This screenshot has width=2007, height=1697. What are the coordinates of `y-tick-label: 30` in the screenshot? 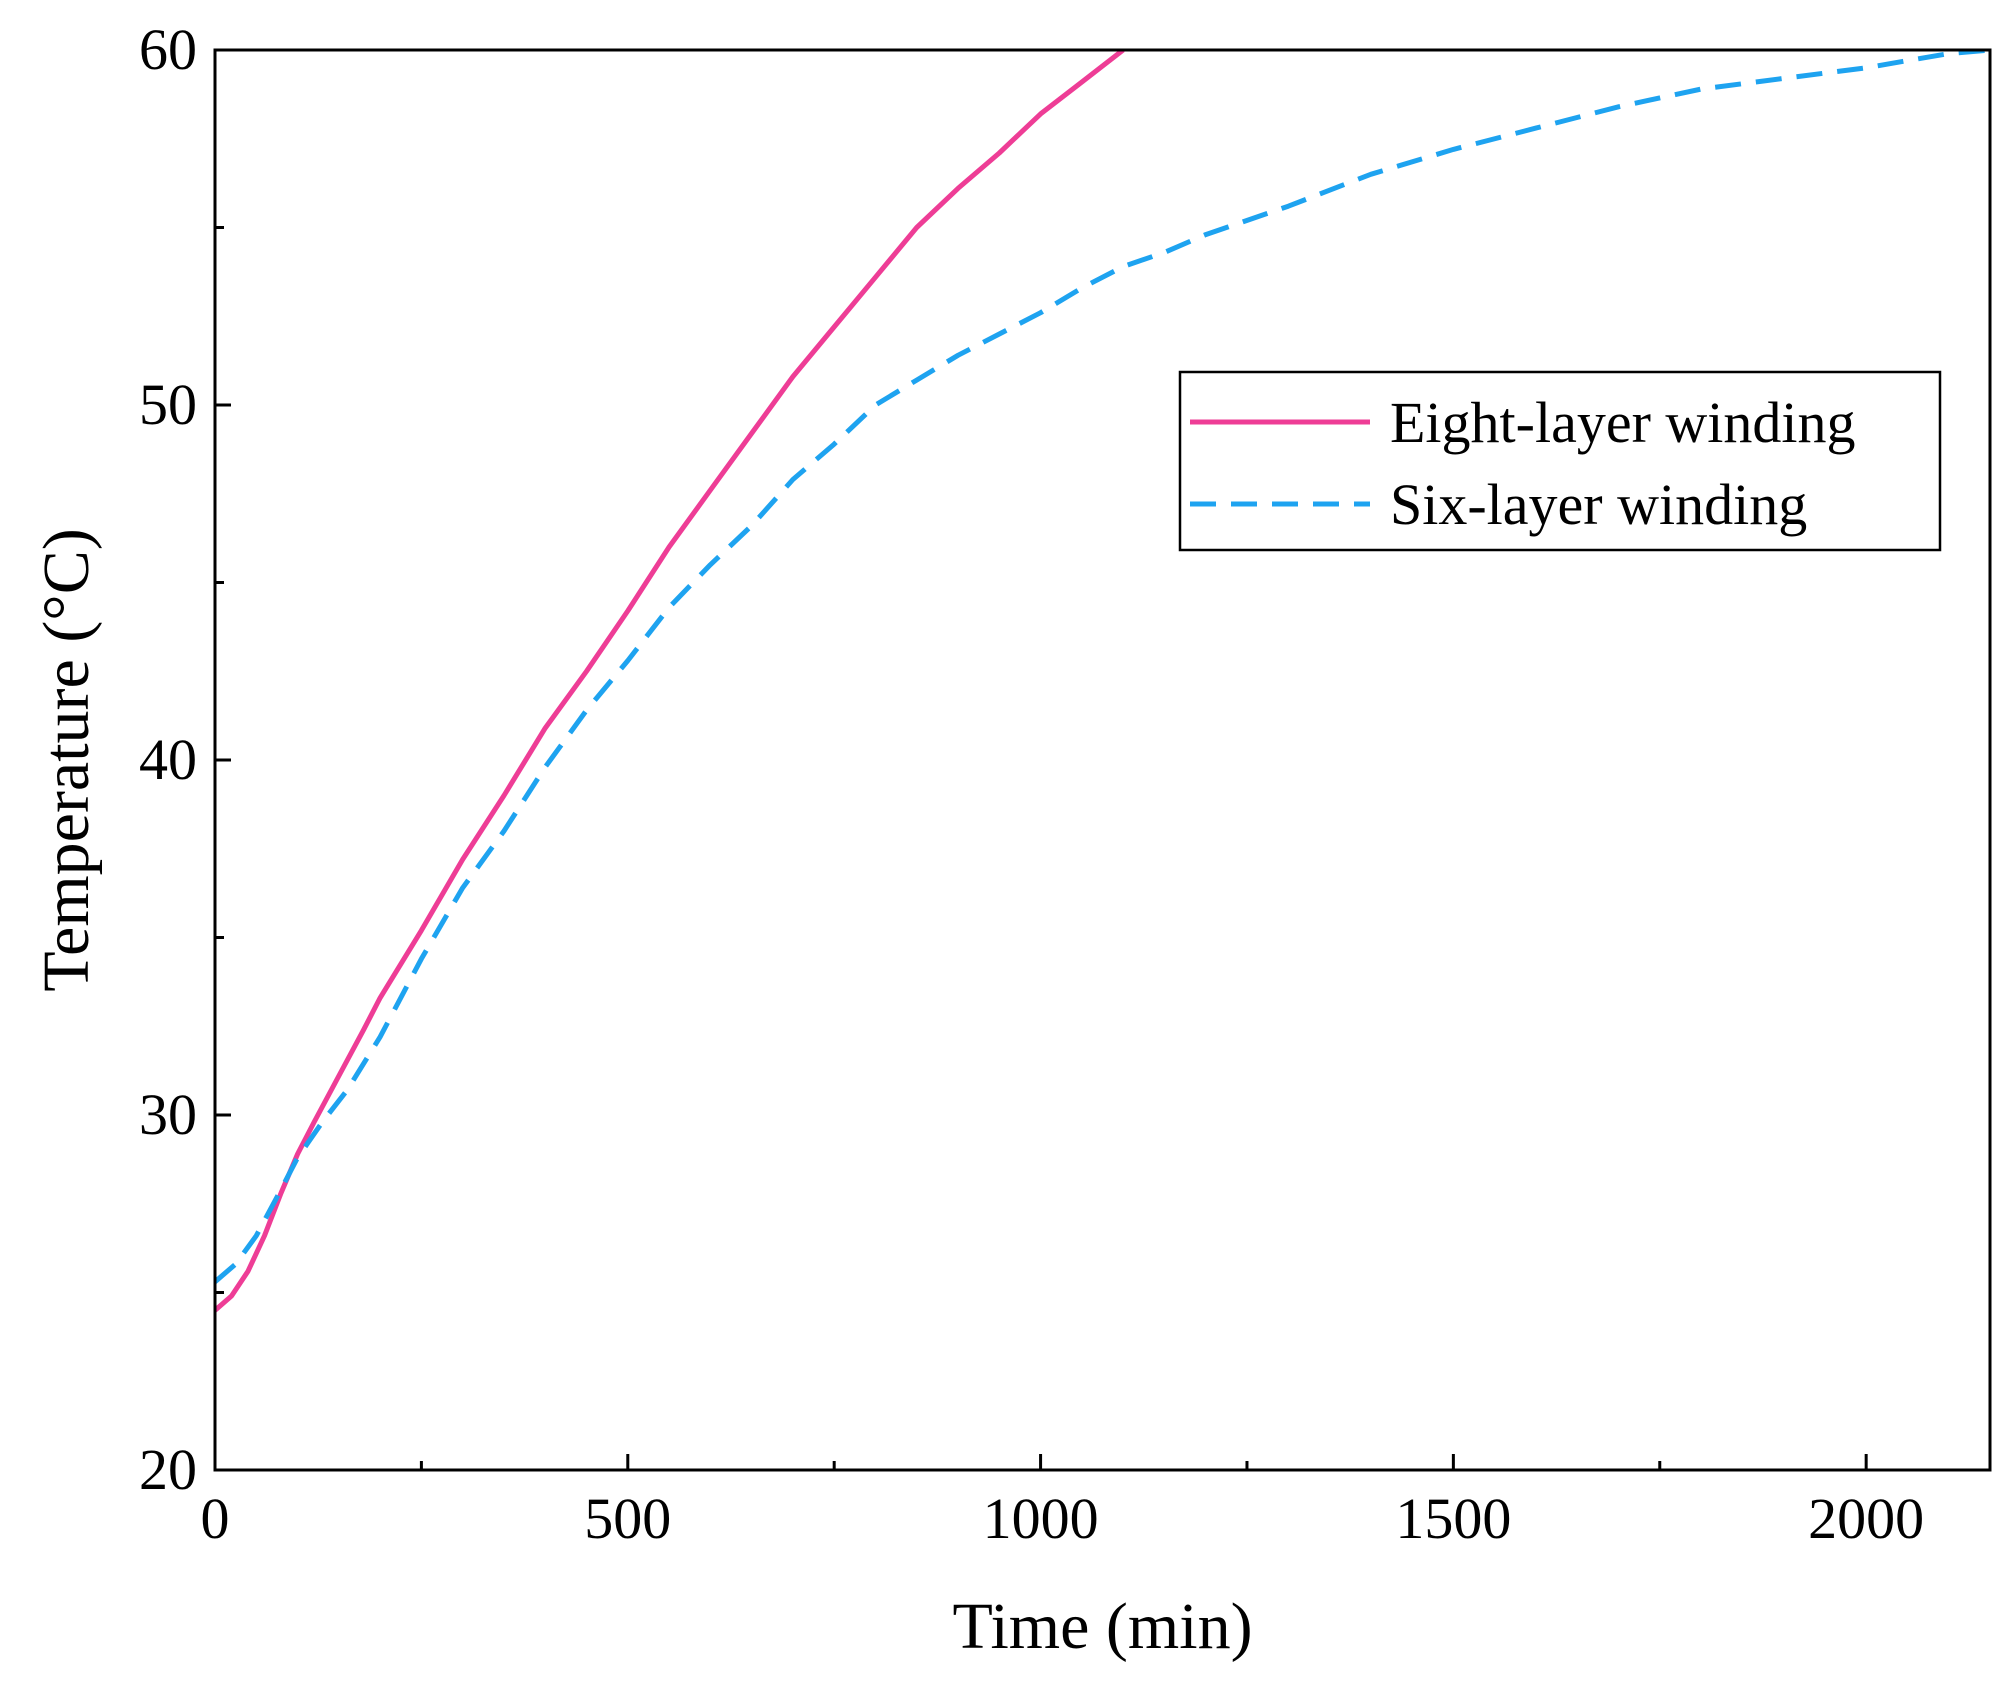 It's located at (168, 1114).